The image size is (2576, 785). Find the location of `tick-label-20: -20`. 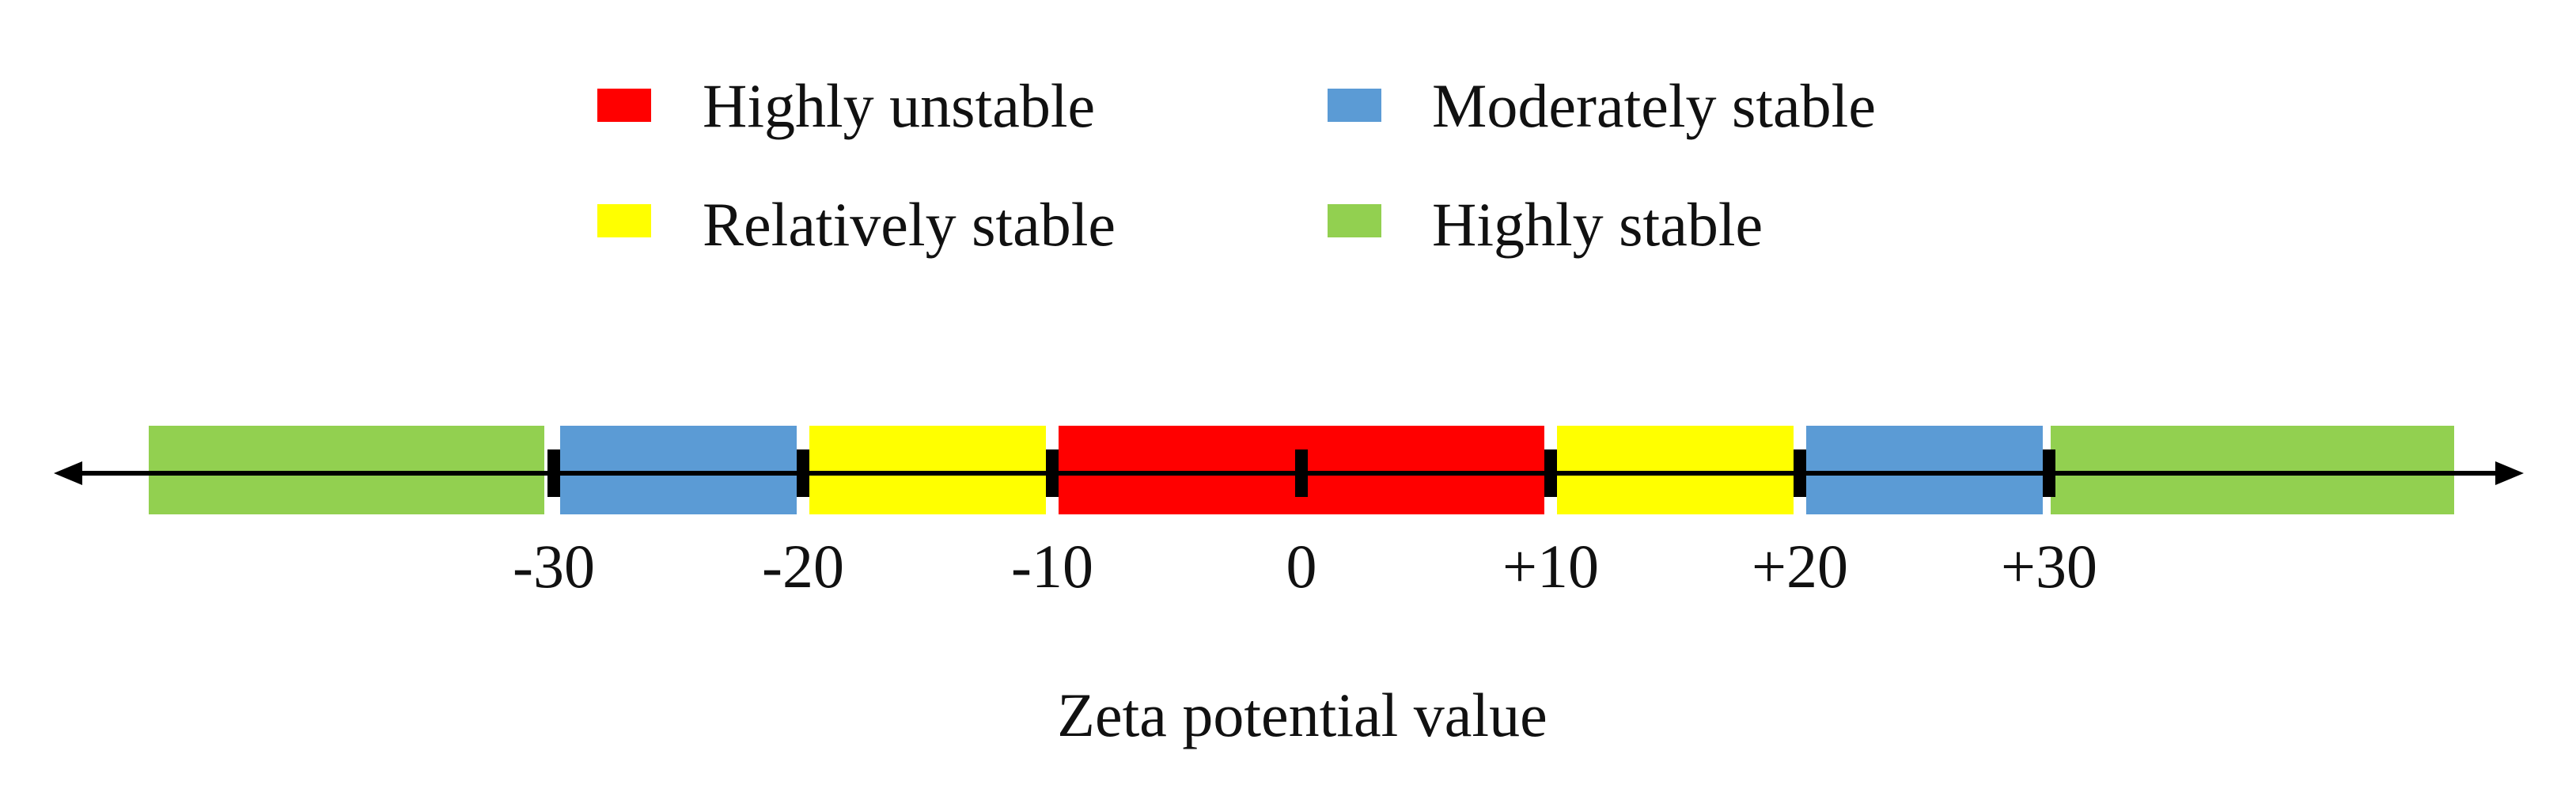

tick-label-20: -20 is located at coordinates (803, 566).